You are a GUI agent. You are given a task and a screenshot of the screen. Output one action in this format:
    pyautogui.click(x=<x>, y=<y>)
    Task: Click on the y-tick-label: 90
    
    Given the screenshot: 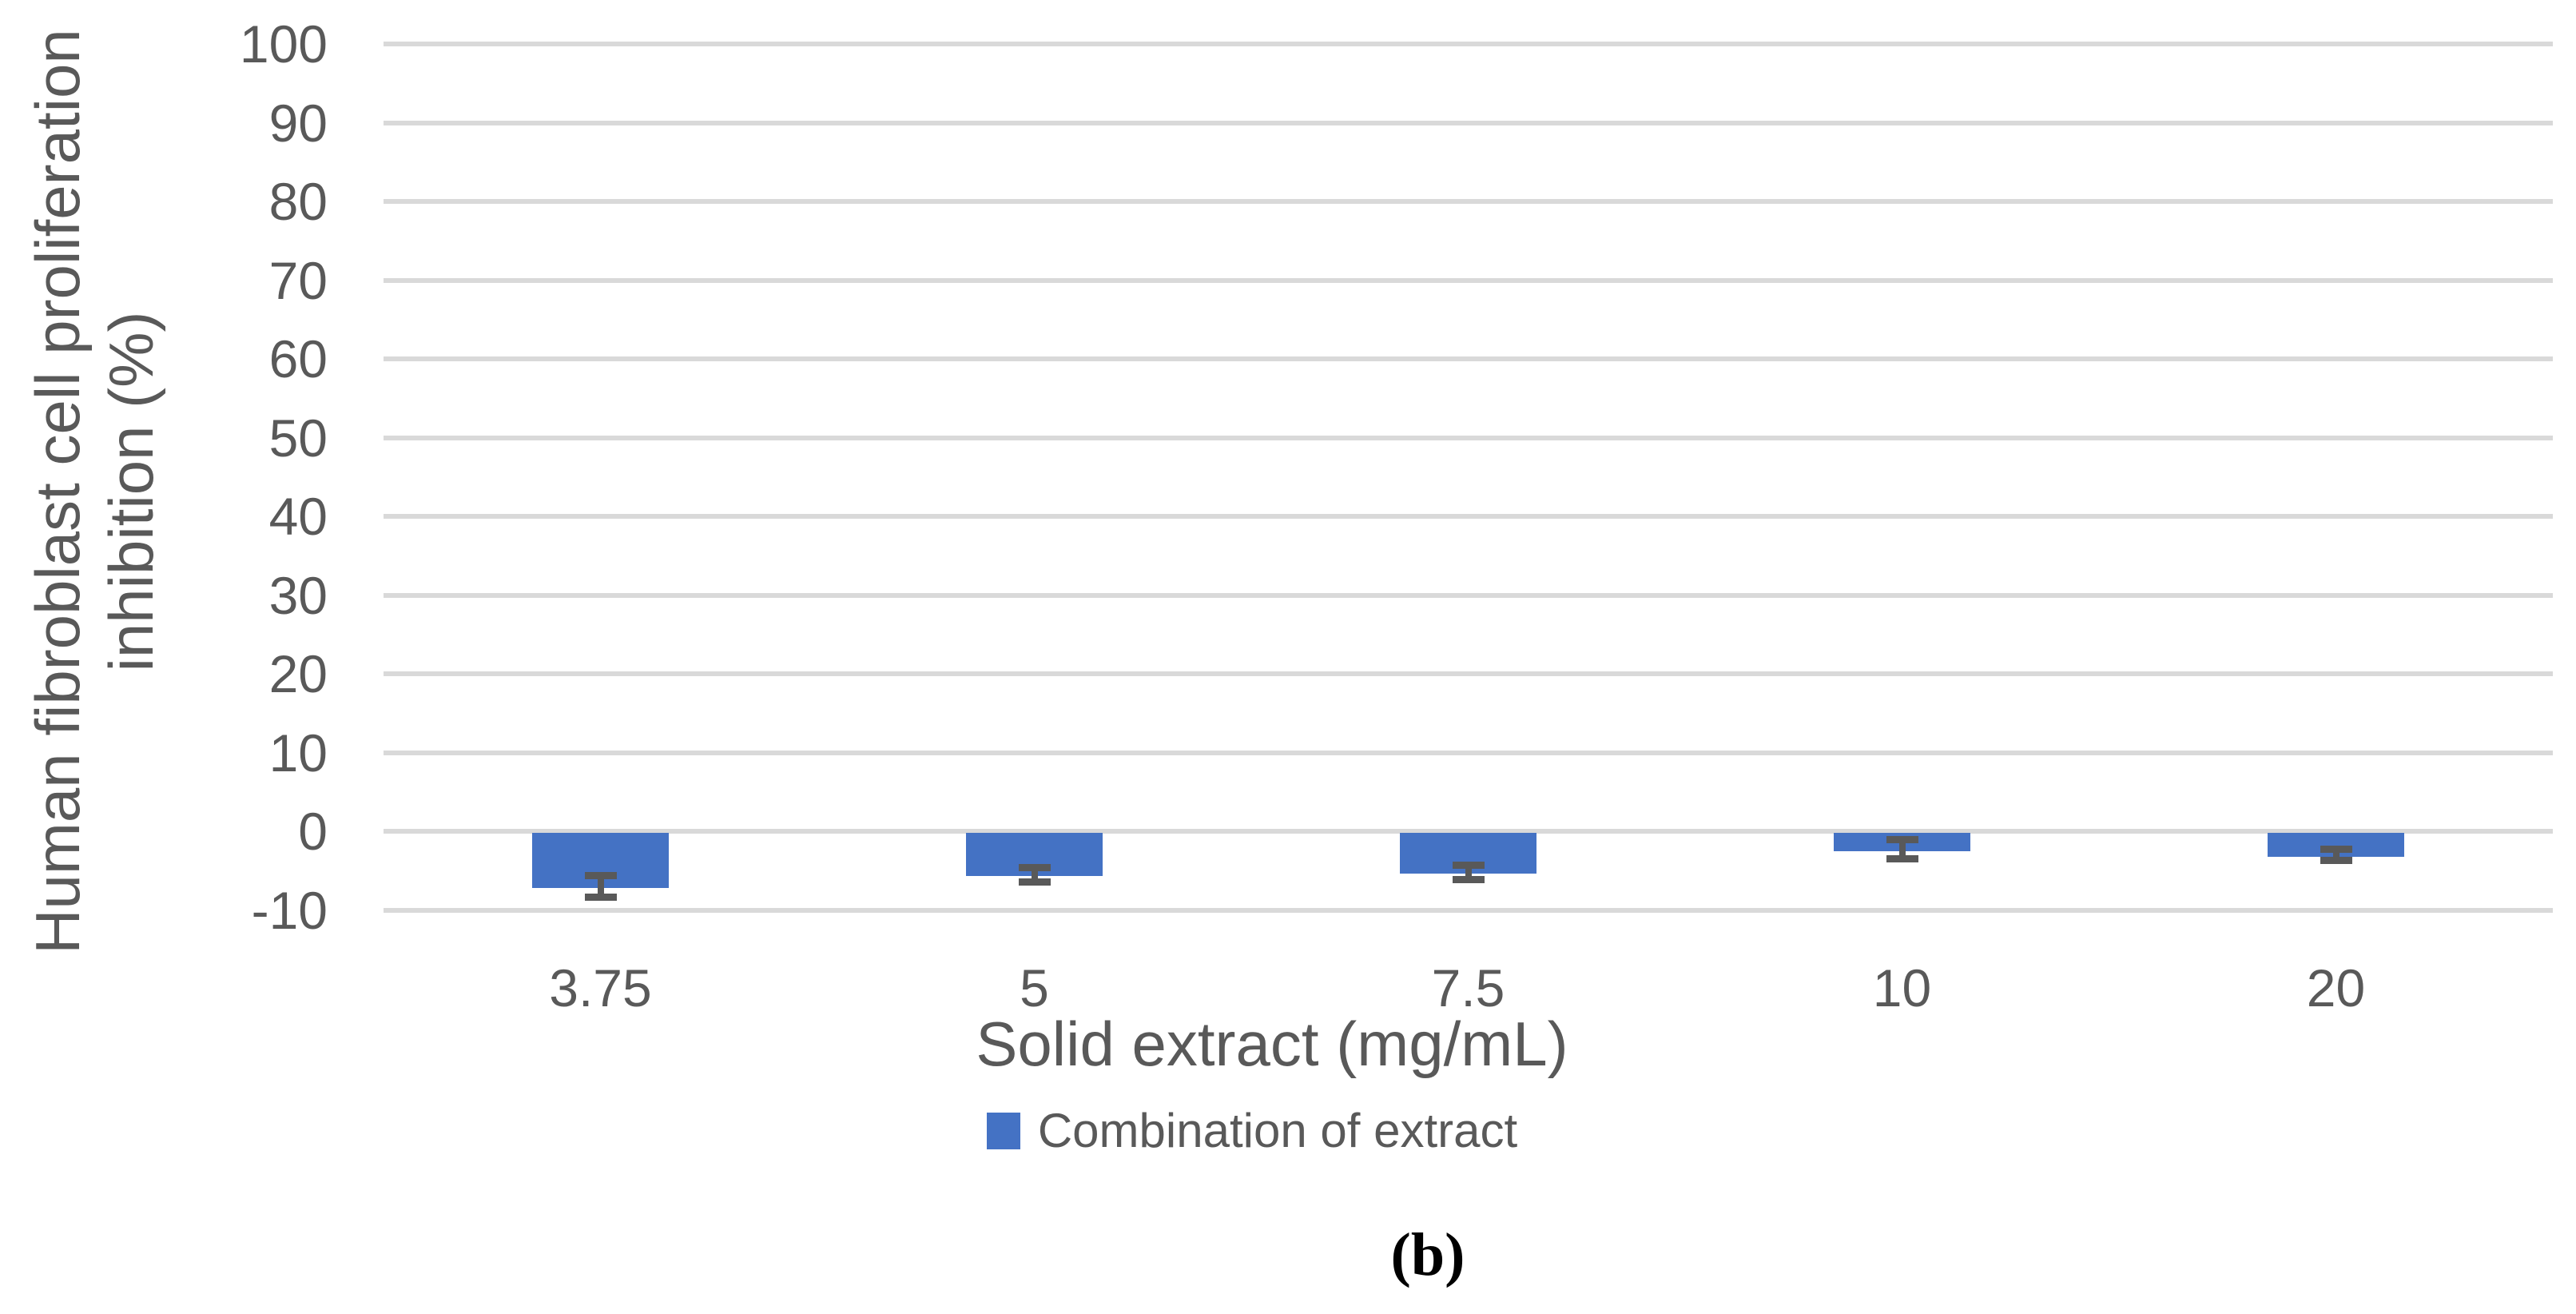 What is the action you would take?
    pyautogui.click(x=298, y=123)
    